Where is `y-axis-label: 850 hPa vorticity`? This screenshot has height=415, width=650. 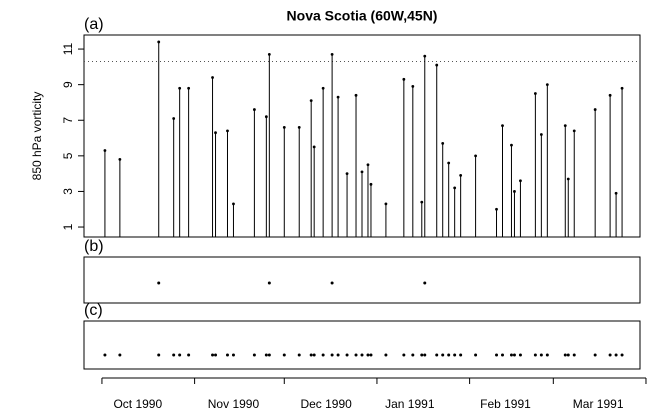 y-axis-label: 850 hPa vorticity is located at coordinates (37, 136).